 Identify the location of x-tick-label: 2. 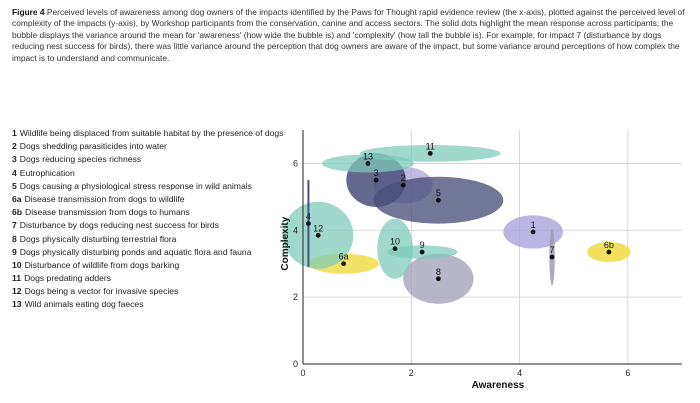
(411, 373).